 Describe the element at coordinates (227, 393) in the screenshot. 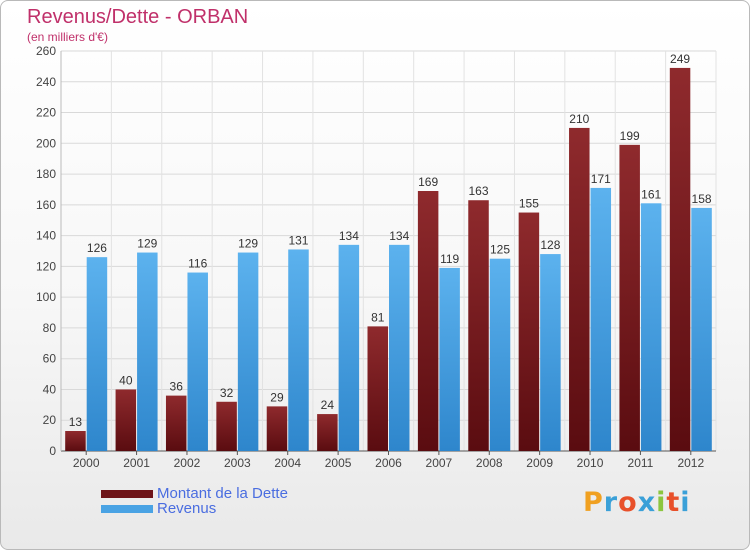

I see `value-label-dette: 32` at that location.